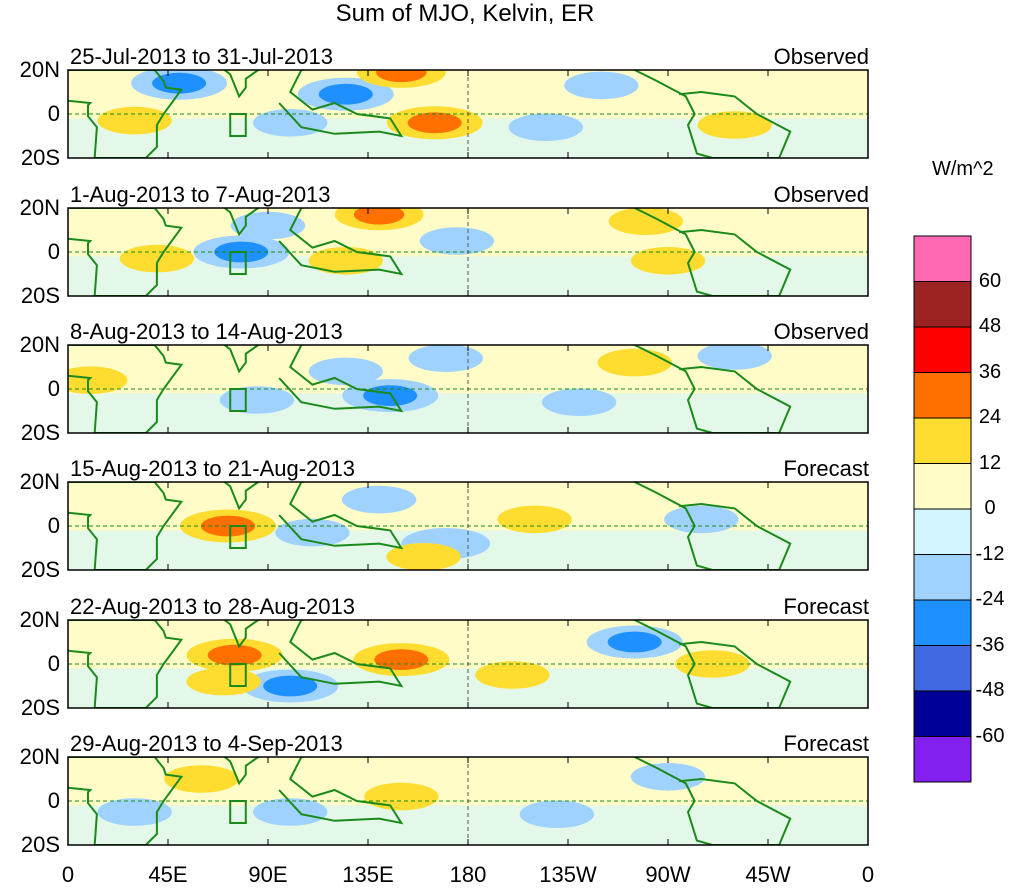 The height and width of the screenshot is (889, 1021). What do you see at coordinates (268, 874) in the screenshot?
I see `x-tick-label: 90E` at bounding box center [268, 874].